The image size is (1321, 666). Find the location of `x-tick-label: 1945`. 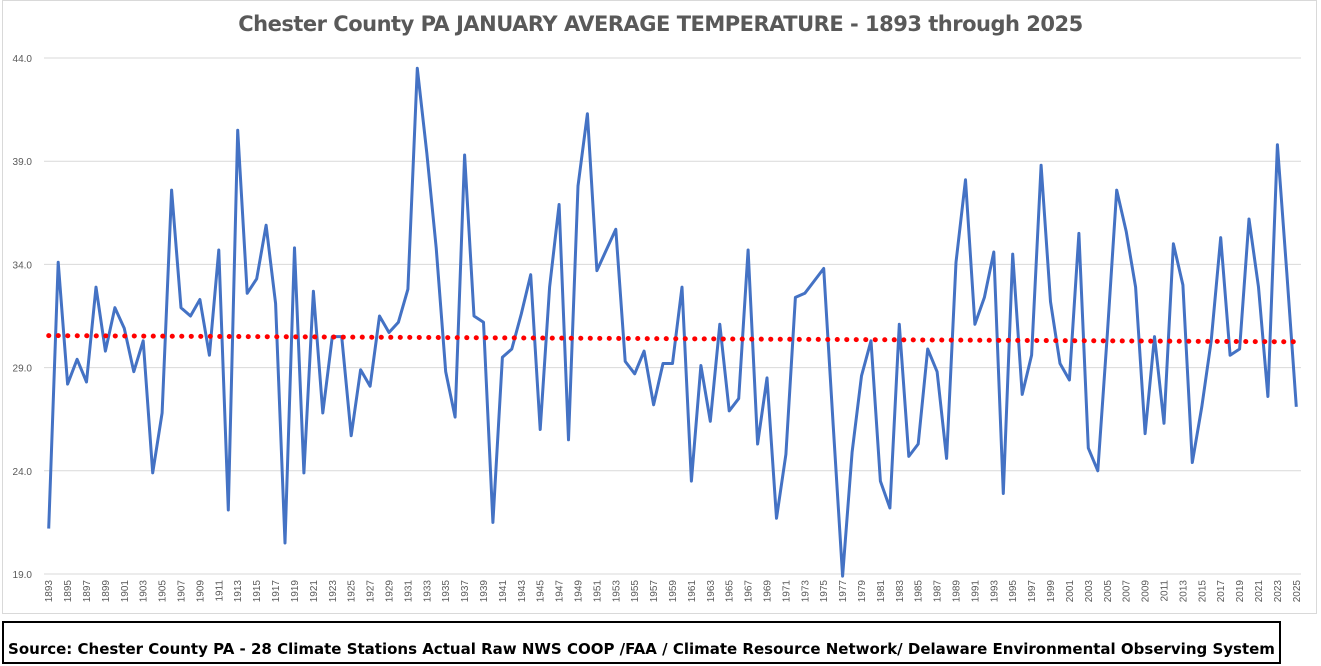

x-tick-label: 1945 is located at coordinates (541, 591).